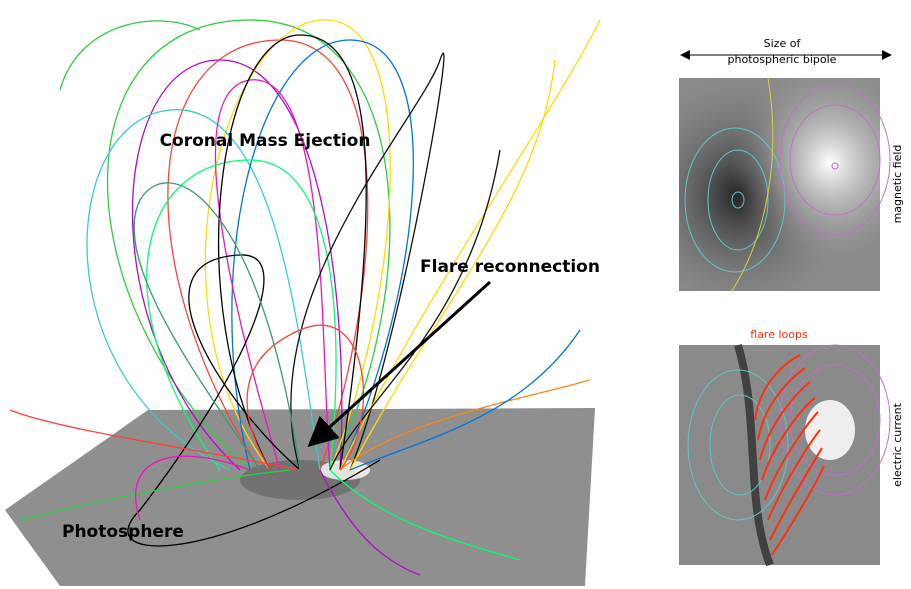 This screenshot has width=911, height=589. Describe the element at coordinates (399, 364) in the screenshot. I see `reconnection-arrow` at that location.